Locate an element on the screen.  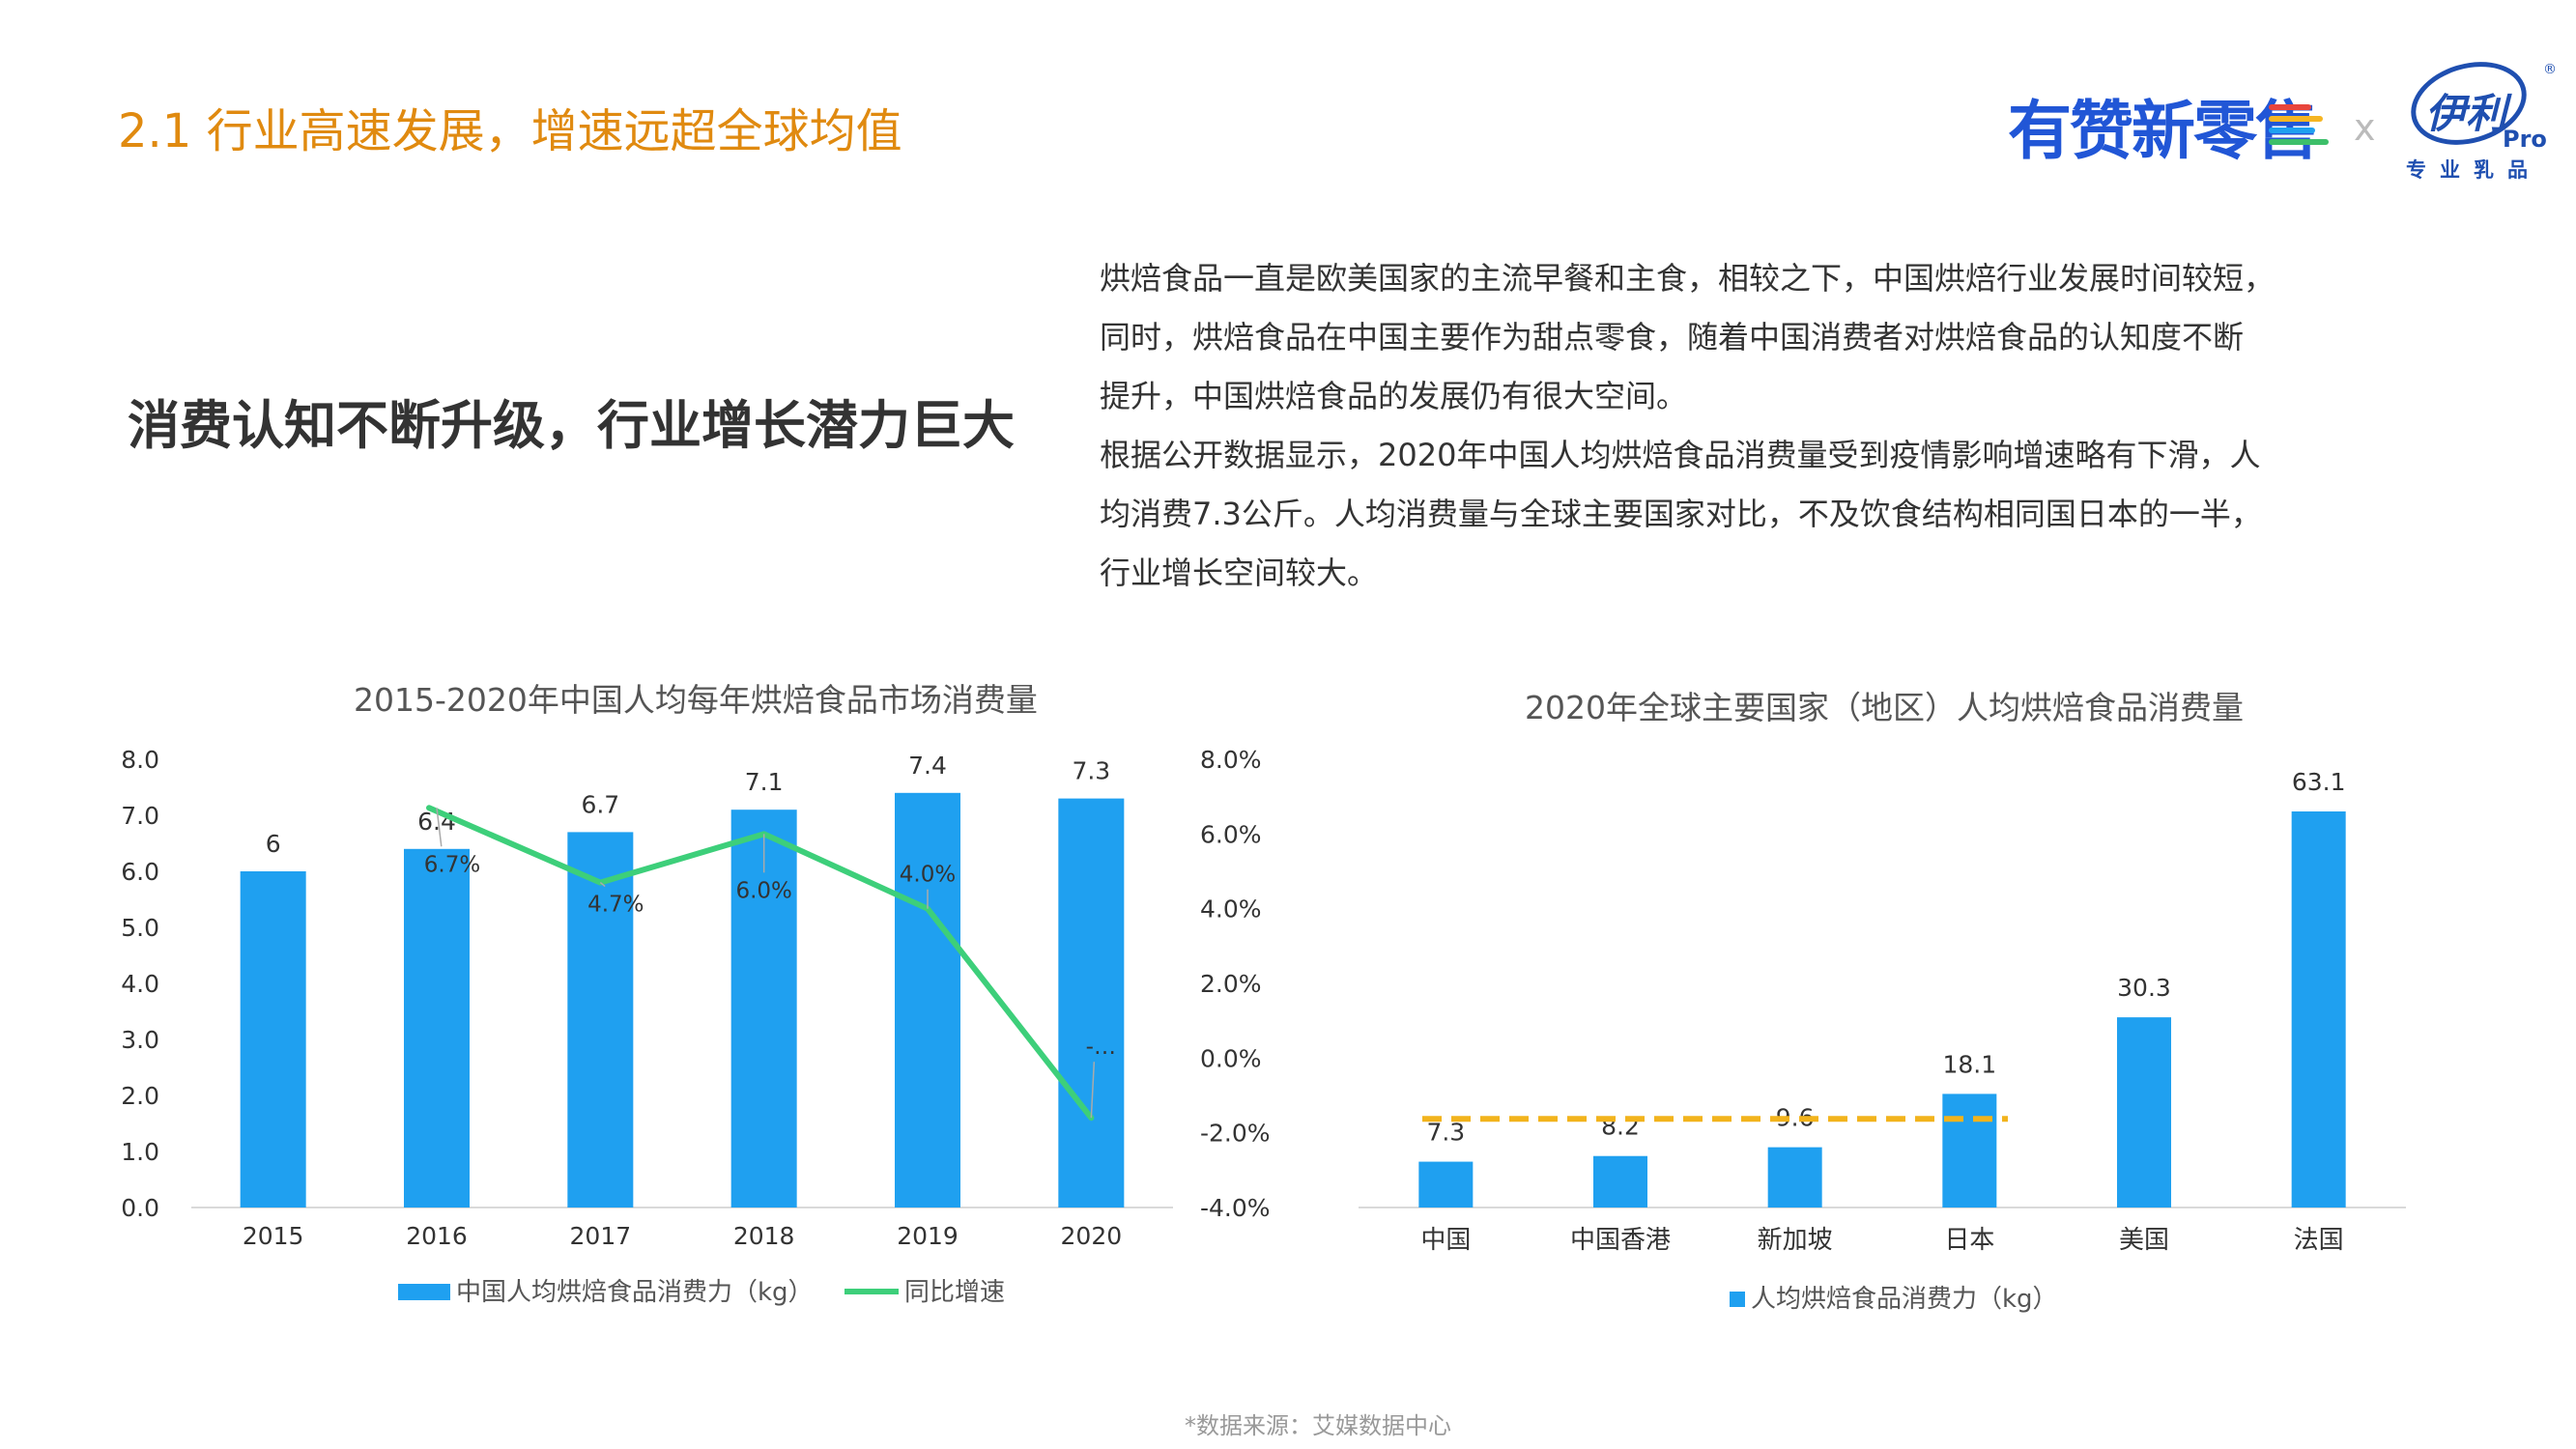
yili-registered-mark: ® is located at coordinates (2550, 69).